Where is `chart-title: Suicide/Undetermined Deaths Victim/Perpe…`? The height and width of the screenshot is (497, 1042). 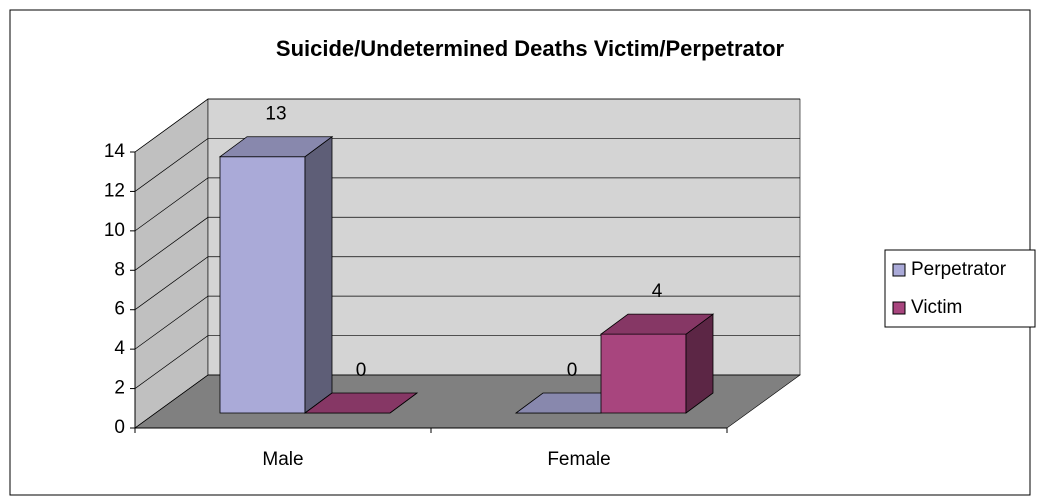 chart-title: Suicide/Undetermined Deaths Victim/Perpe… is located at coordinates (530, 48).